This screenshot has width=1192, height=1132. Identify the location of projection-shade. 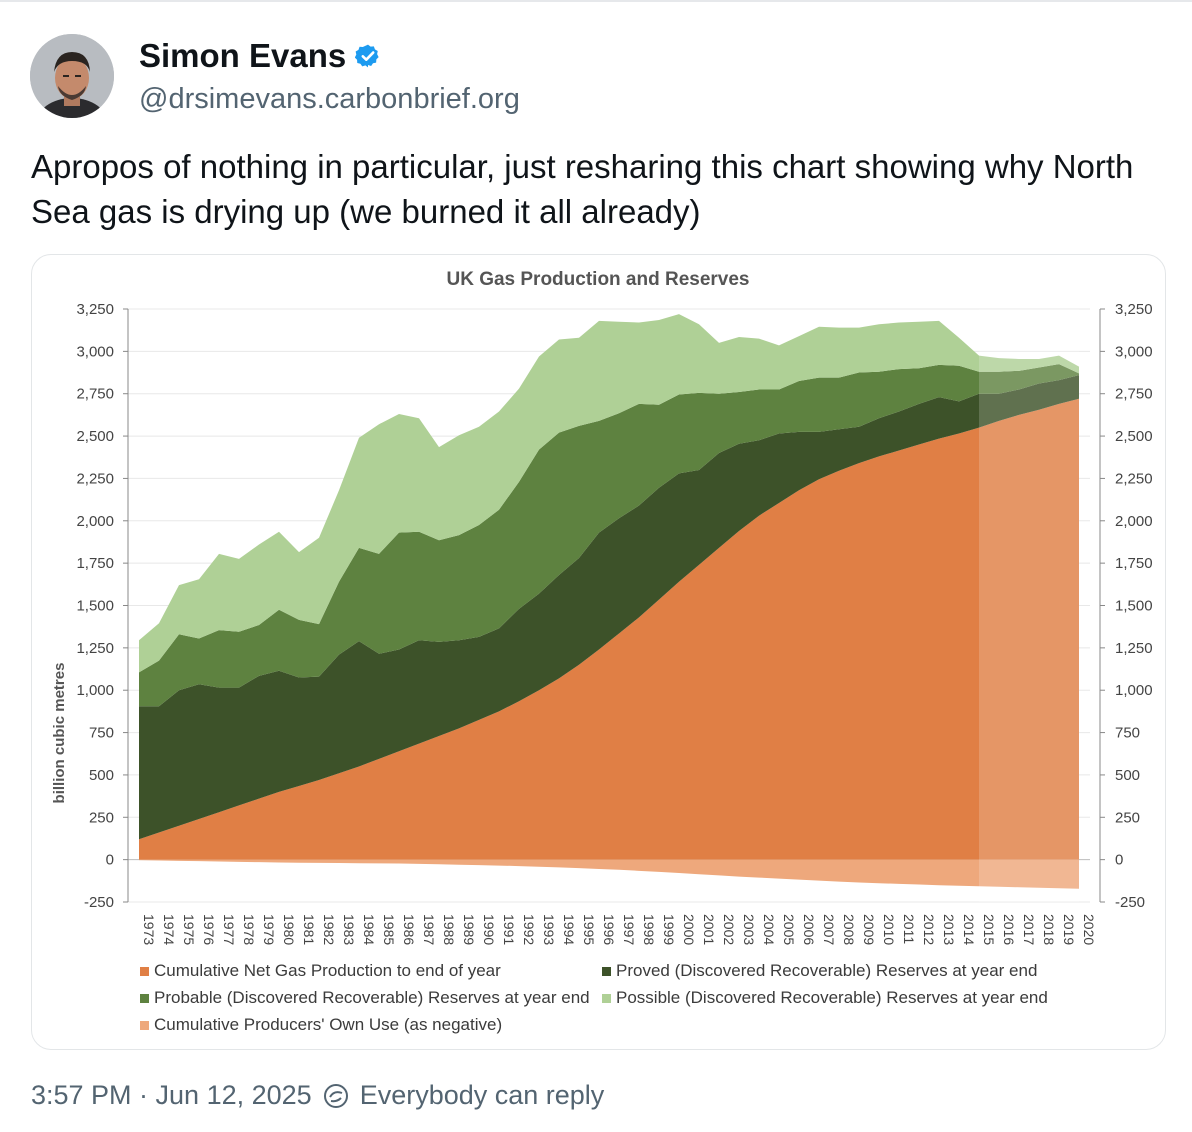
(1029, 605).